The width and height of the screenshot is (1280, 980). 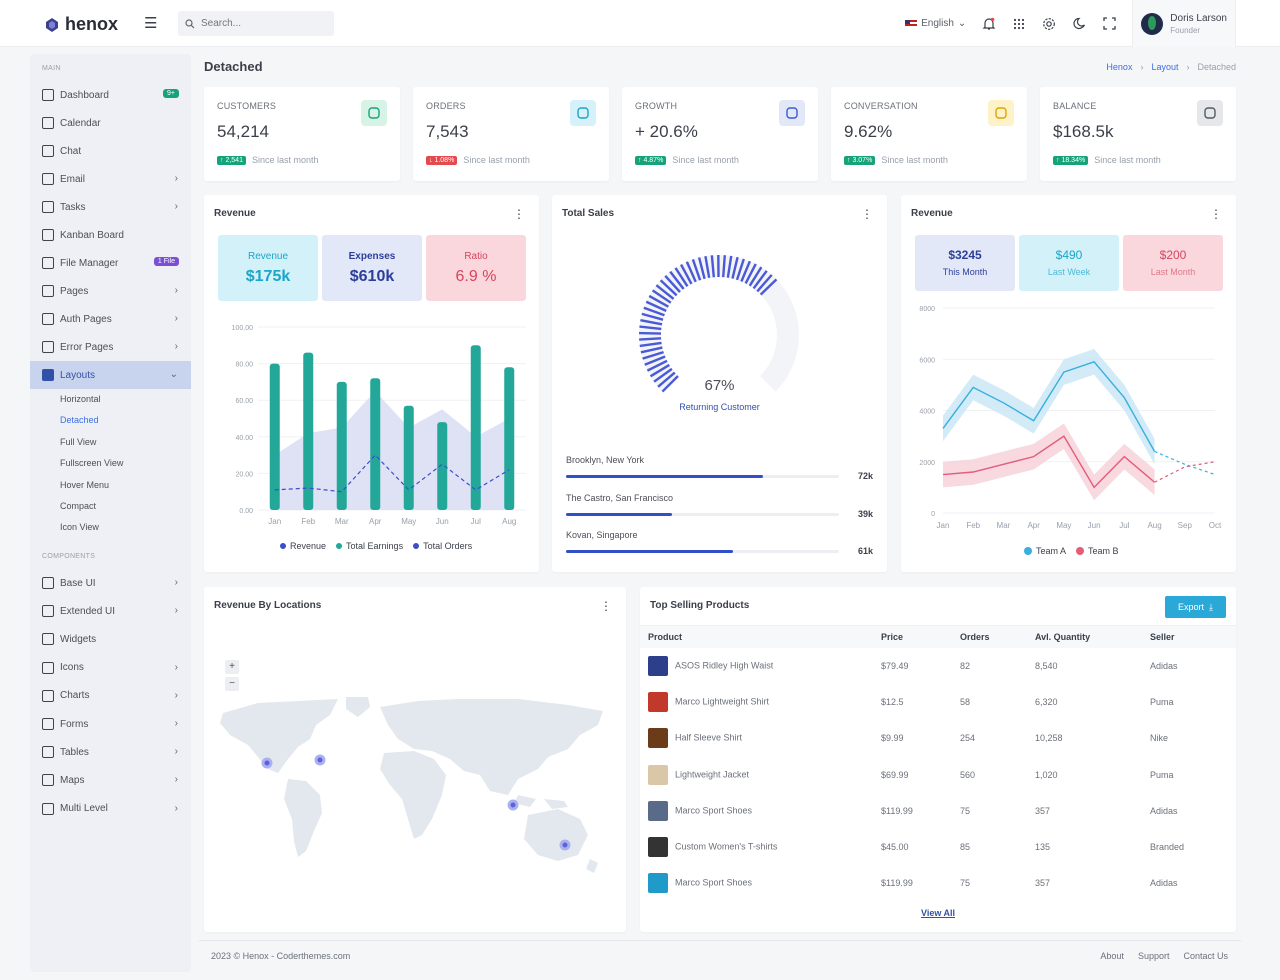 What do you see at coordinates (411, 785) in the screenshot?
I see `world-map` at bounding box center [411, 785].